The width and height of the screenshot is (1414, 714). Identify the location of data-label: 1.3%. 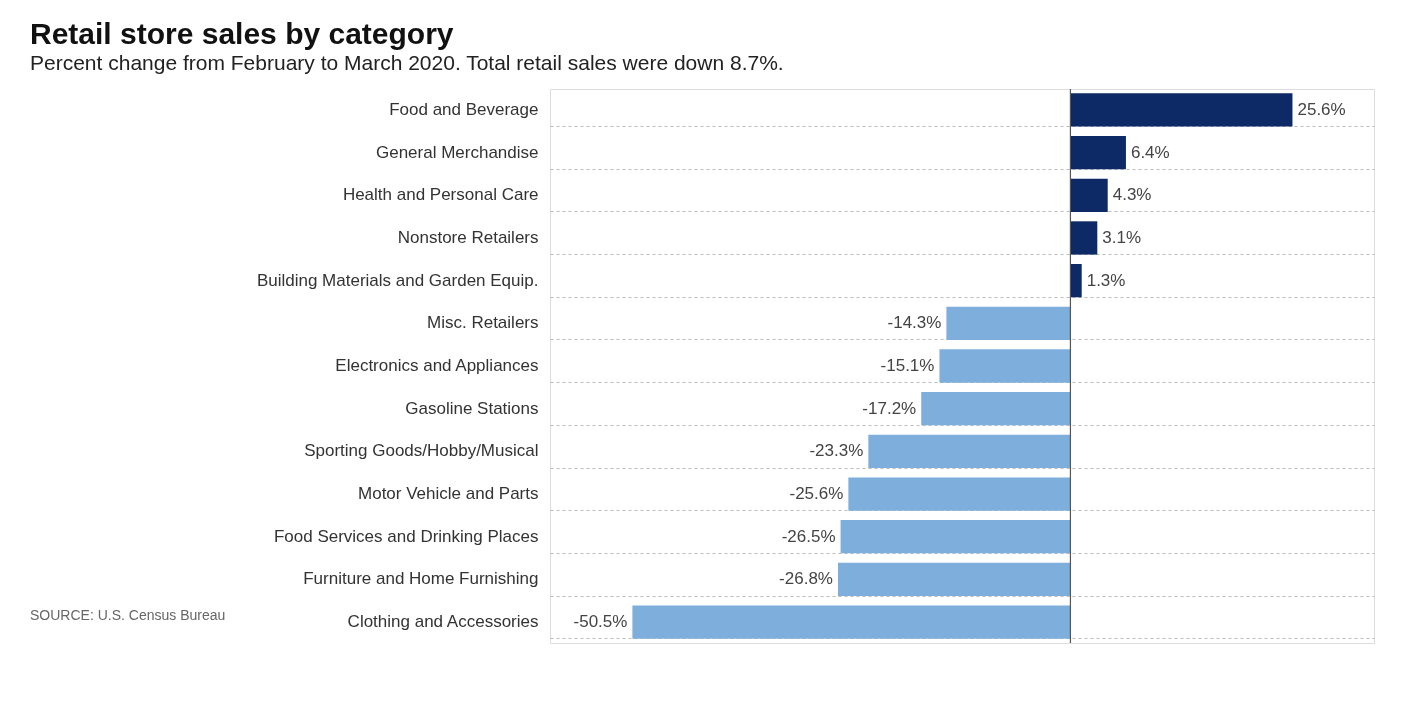
(1106, 280).